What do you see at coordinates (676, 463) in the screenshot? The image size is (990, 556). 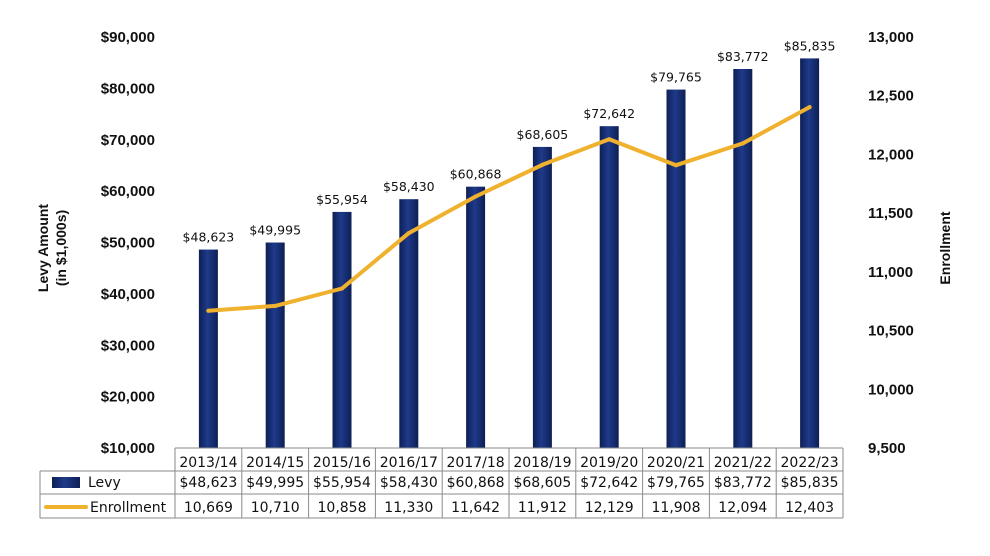 I see `x-category-label: 2020/21` at bounding box center [676, 463].